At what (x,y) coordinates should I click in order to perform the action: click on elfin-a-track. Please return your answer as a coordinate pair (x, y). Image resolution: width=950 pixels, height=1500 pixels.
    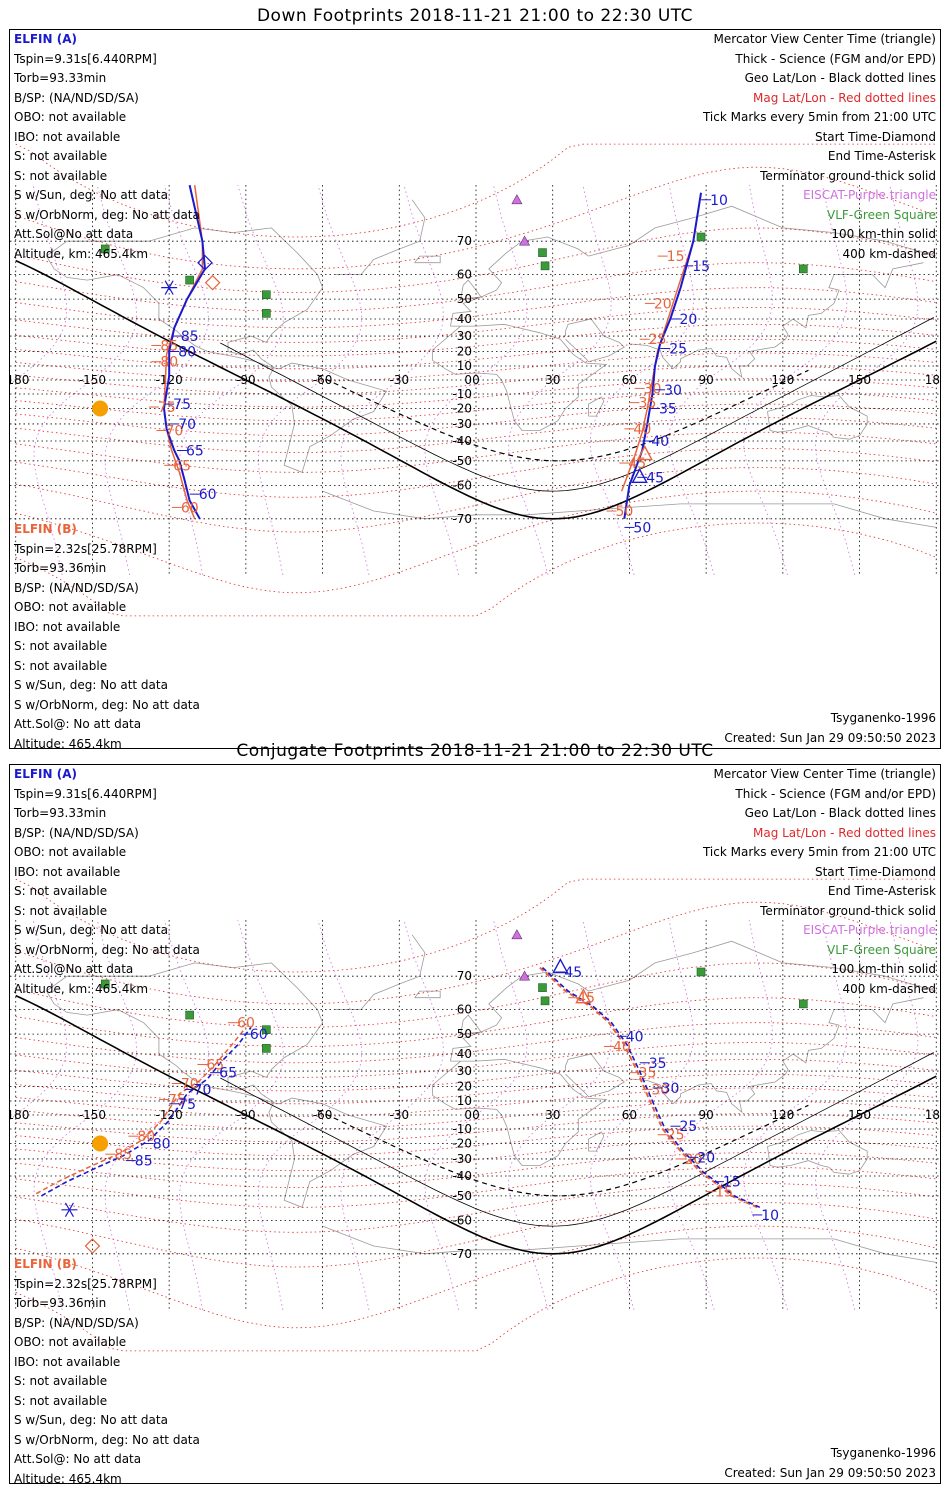
    Looking at the image, I should click on (651, 1088).